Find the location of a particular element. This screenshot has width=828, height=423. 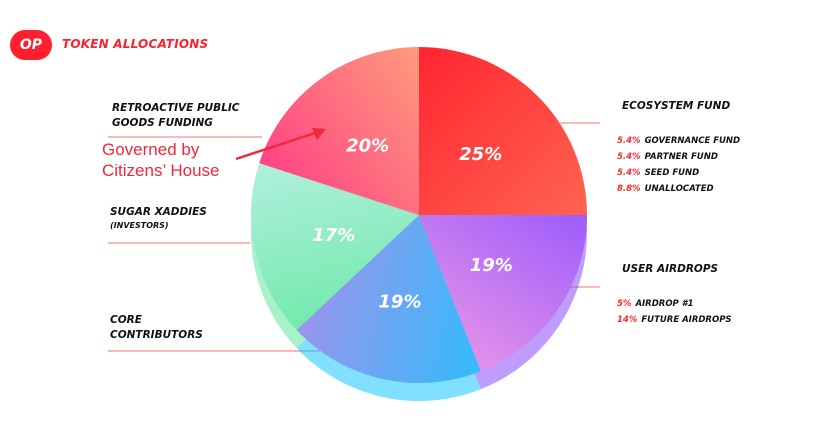

slice-value-label: 25% is located at coordinates (480, 154).